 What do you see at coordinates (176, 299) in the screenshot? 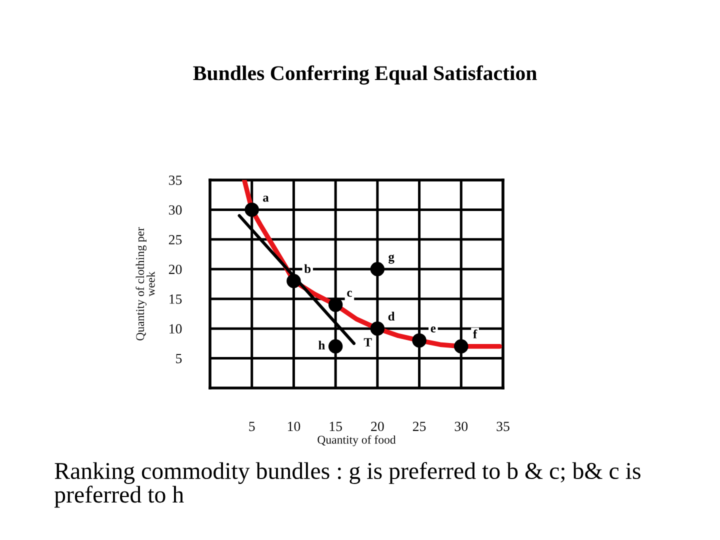
I see `y-tick-label: 15` at bounding box center [176, 299].